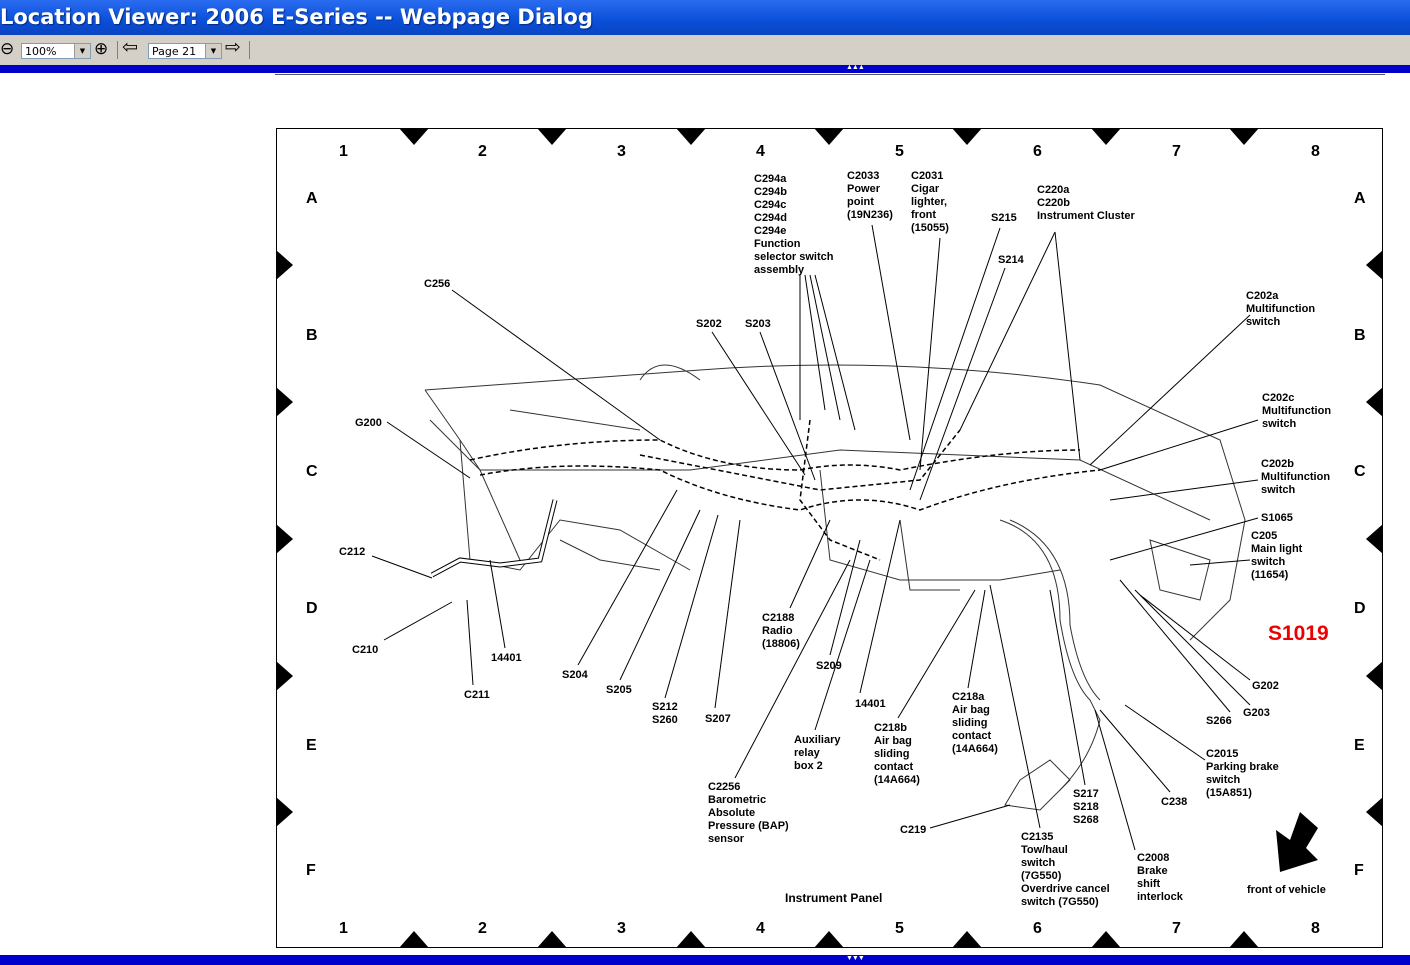  Describe the element at coordinates (913, 830) in the screenshot. I see `component-label: C219` at that location.